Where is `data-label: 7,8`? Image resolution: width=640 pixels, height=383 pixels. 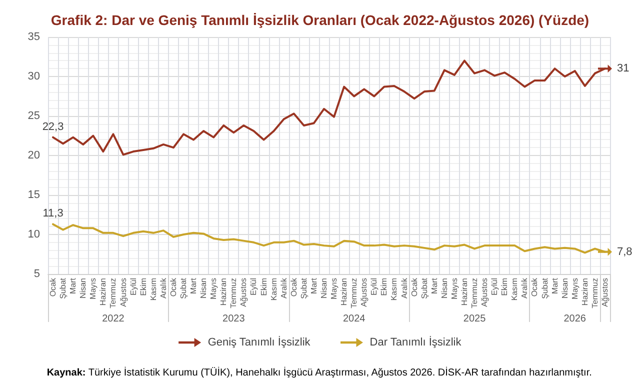 data-label: 7,8 is located at coordinates (624, 252).